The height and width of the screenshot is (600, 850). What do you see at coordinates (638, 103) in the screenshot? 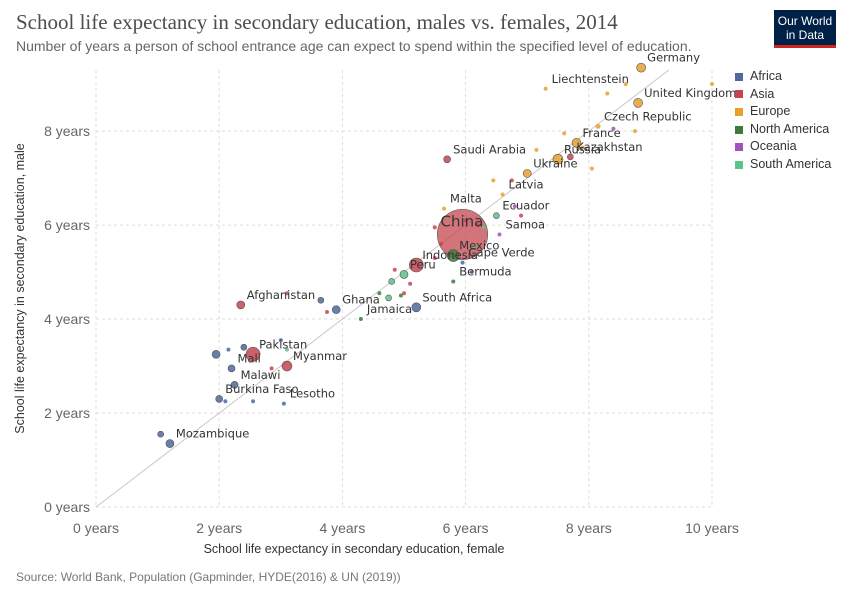
I see `data-point-united-kingdom` at bounding box center [638, 103].